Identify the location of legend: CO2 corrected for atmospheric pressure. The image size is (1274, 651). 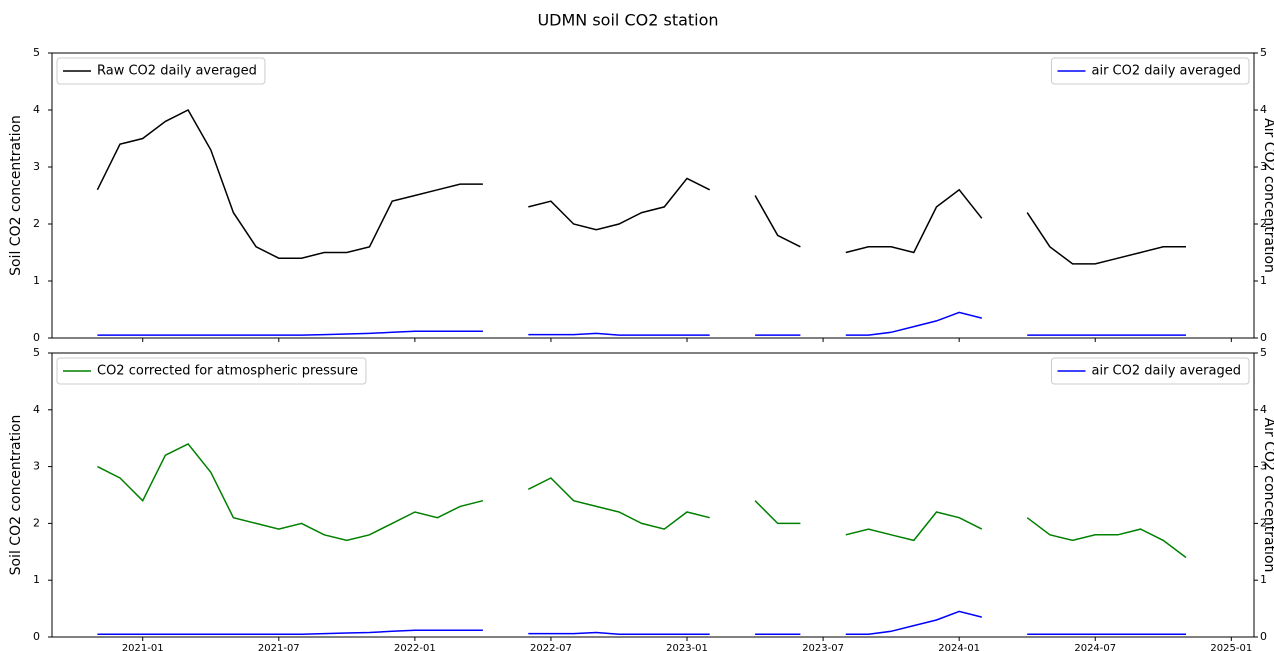
(211, 371).